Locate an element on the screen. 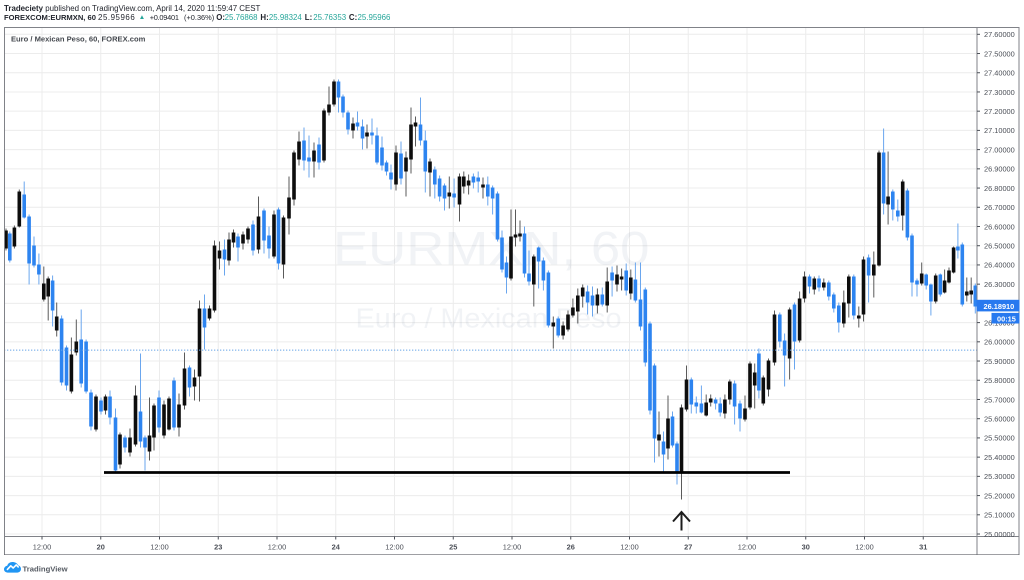  svg-text: 26.00000 is located at coordinates (999, 341).